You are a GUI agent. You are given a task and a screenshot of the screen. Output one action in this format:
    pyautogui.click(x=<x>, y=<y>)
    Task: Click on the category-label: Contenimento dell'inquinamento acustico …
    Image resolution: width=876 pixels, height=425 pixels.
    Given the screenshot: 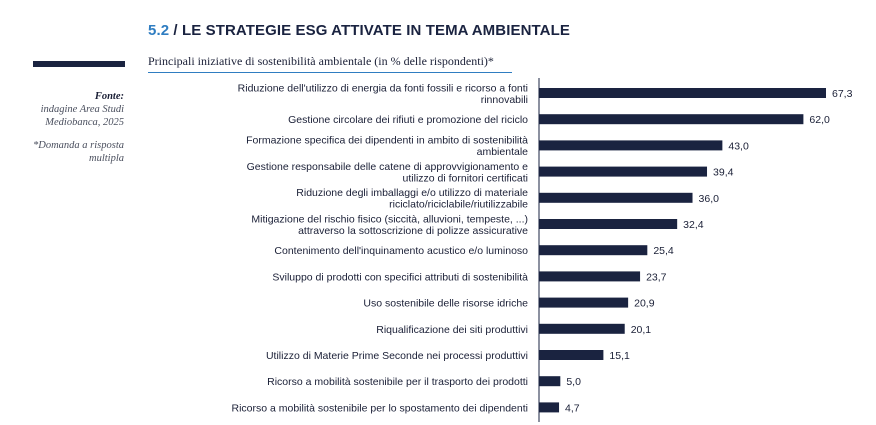 What is the action you would take?
    pyautogui.click(x=401, y=251)
    